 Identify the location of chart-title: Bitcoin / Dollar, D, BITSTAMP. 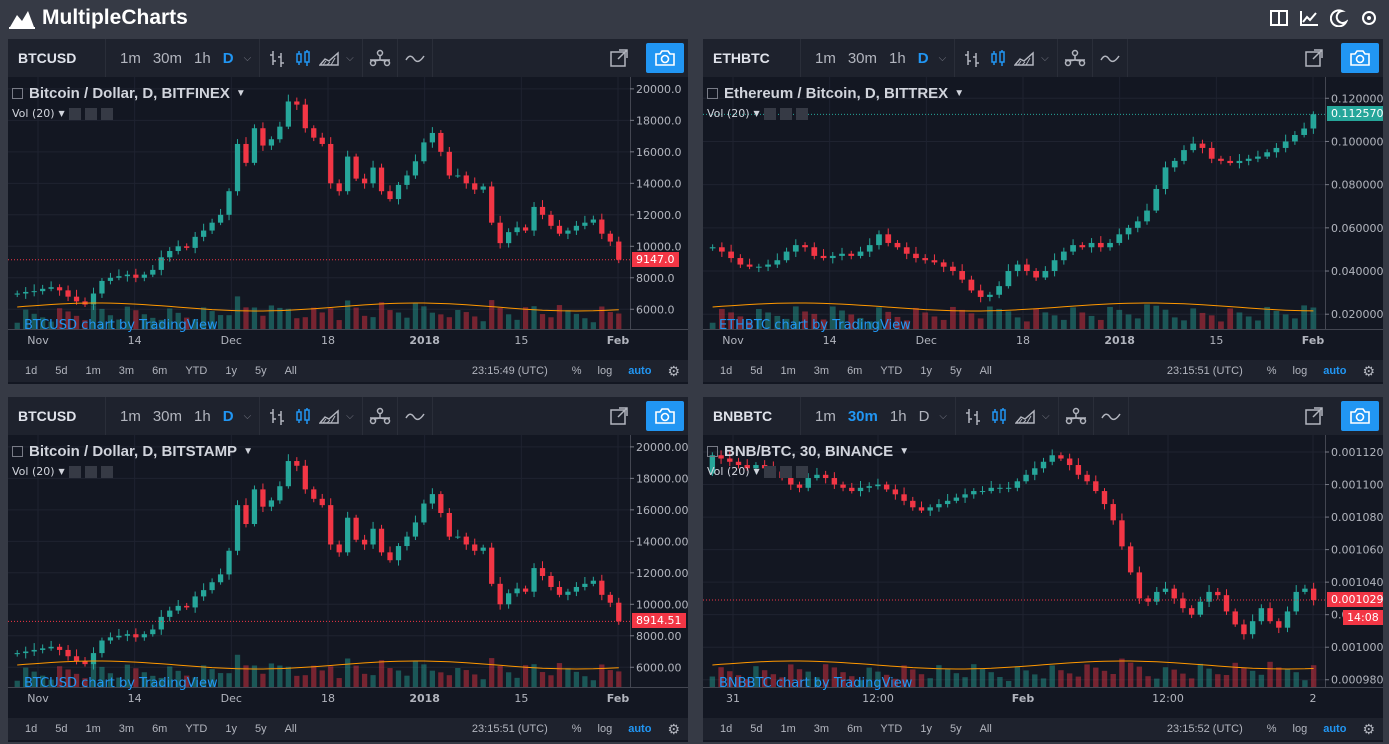
(133, 451).